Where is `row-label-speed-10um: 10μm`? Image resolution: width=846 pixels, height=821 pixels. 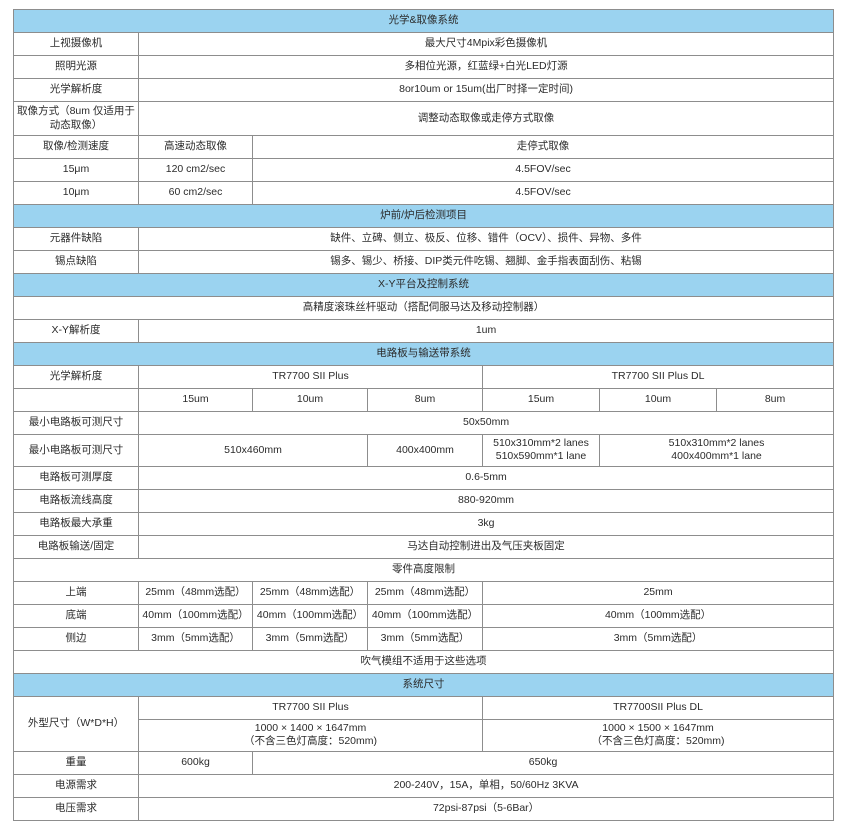
row-label-speed-10um: 10μm is located at coordinates (76, 193).